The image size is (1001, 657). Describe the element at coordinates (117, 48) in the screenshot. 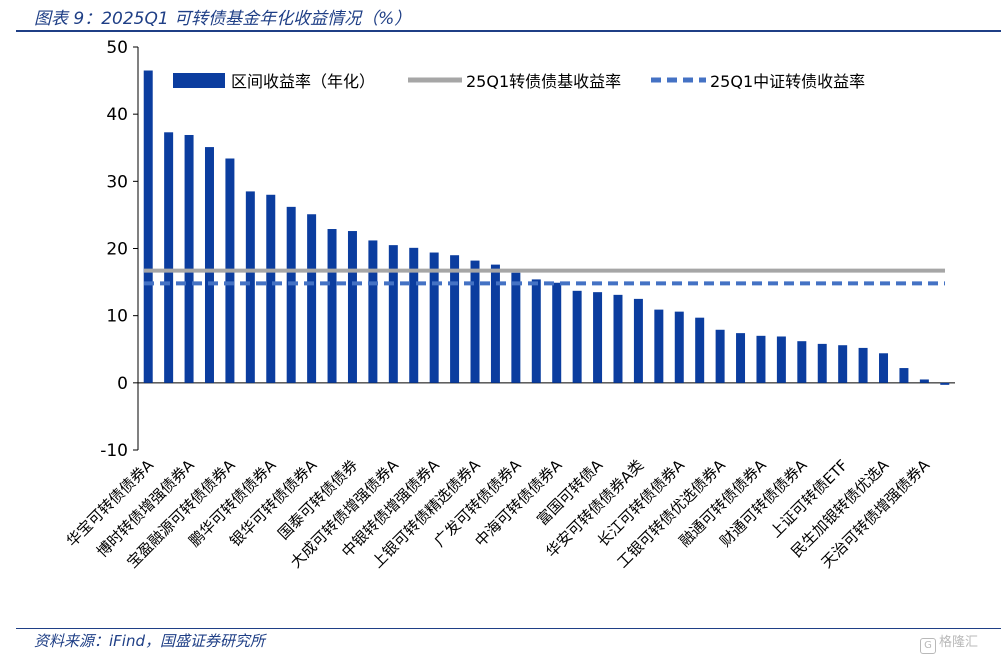

I see `y-tick-label: 50` at that location.